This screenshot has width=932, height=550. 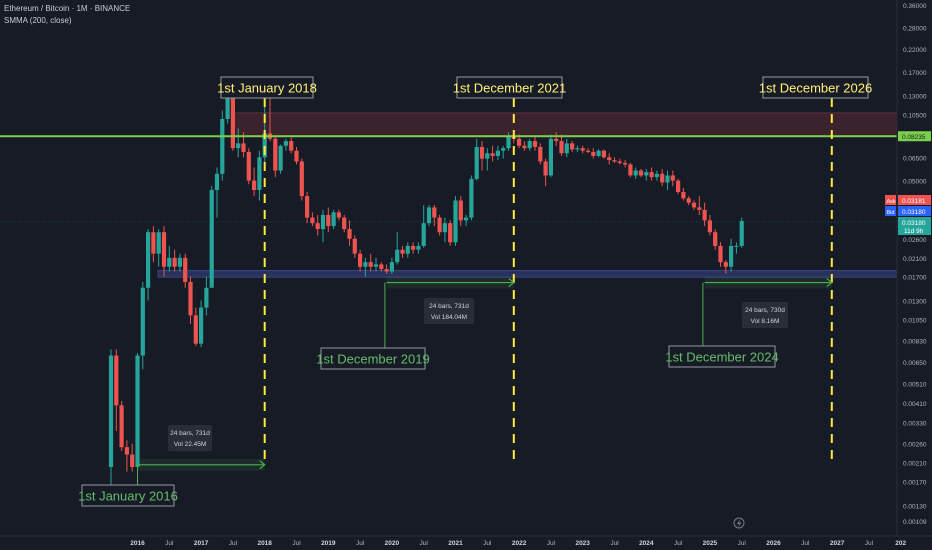 What do you see at coordinates (915, 259) in the screenshot?
I see `price-tick-label: 0.02100` at bounding box center [915, 259].